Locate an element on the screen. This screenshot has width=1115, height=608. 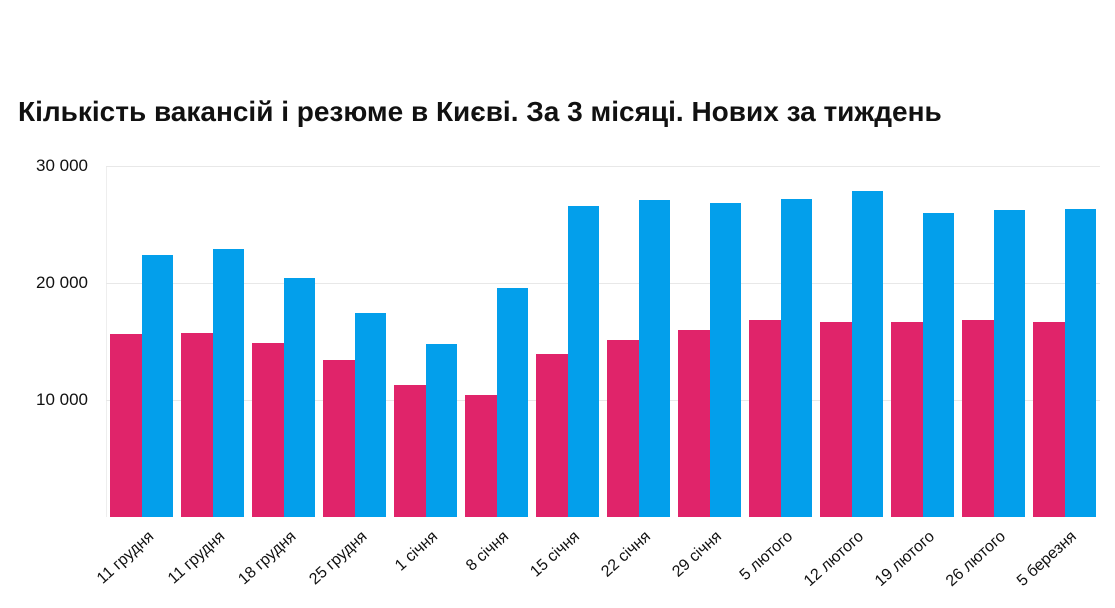
x-tick-label: 25 грудня is located at coordinates (337, 558).